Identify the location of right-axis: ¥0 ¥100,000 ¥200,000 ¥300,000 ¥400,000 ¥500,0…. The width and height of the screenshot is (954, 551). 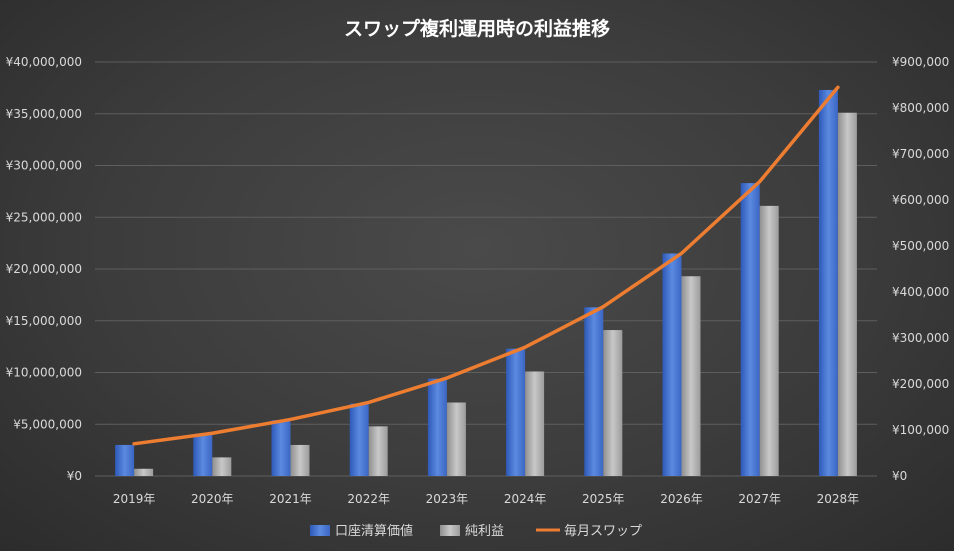
(920, 269).